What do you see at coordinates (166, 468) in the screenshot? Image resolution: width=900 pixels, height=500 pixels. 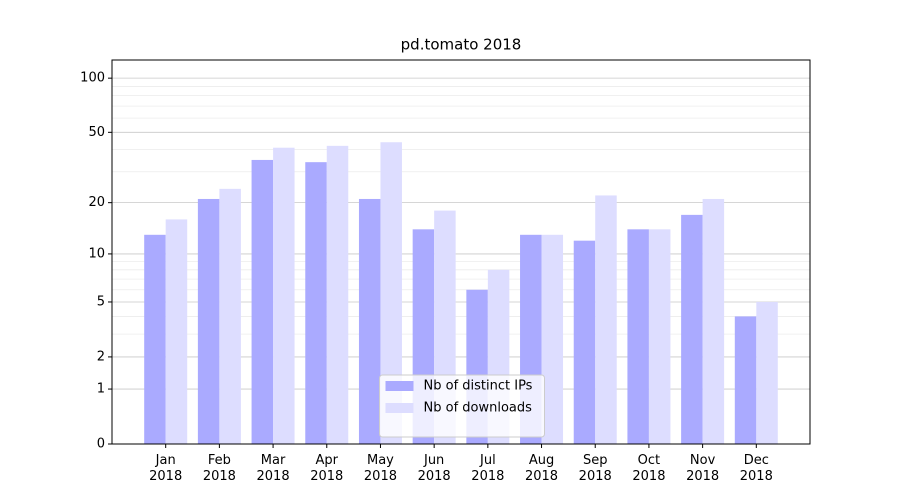 I see `x-tick-label: Jan 2018` at bounding box center [166, 468].